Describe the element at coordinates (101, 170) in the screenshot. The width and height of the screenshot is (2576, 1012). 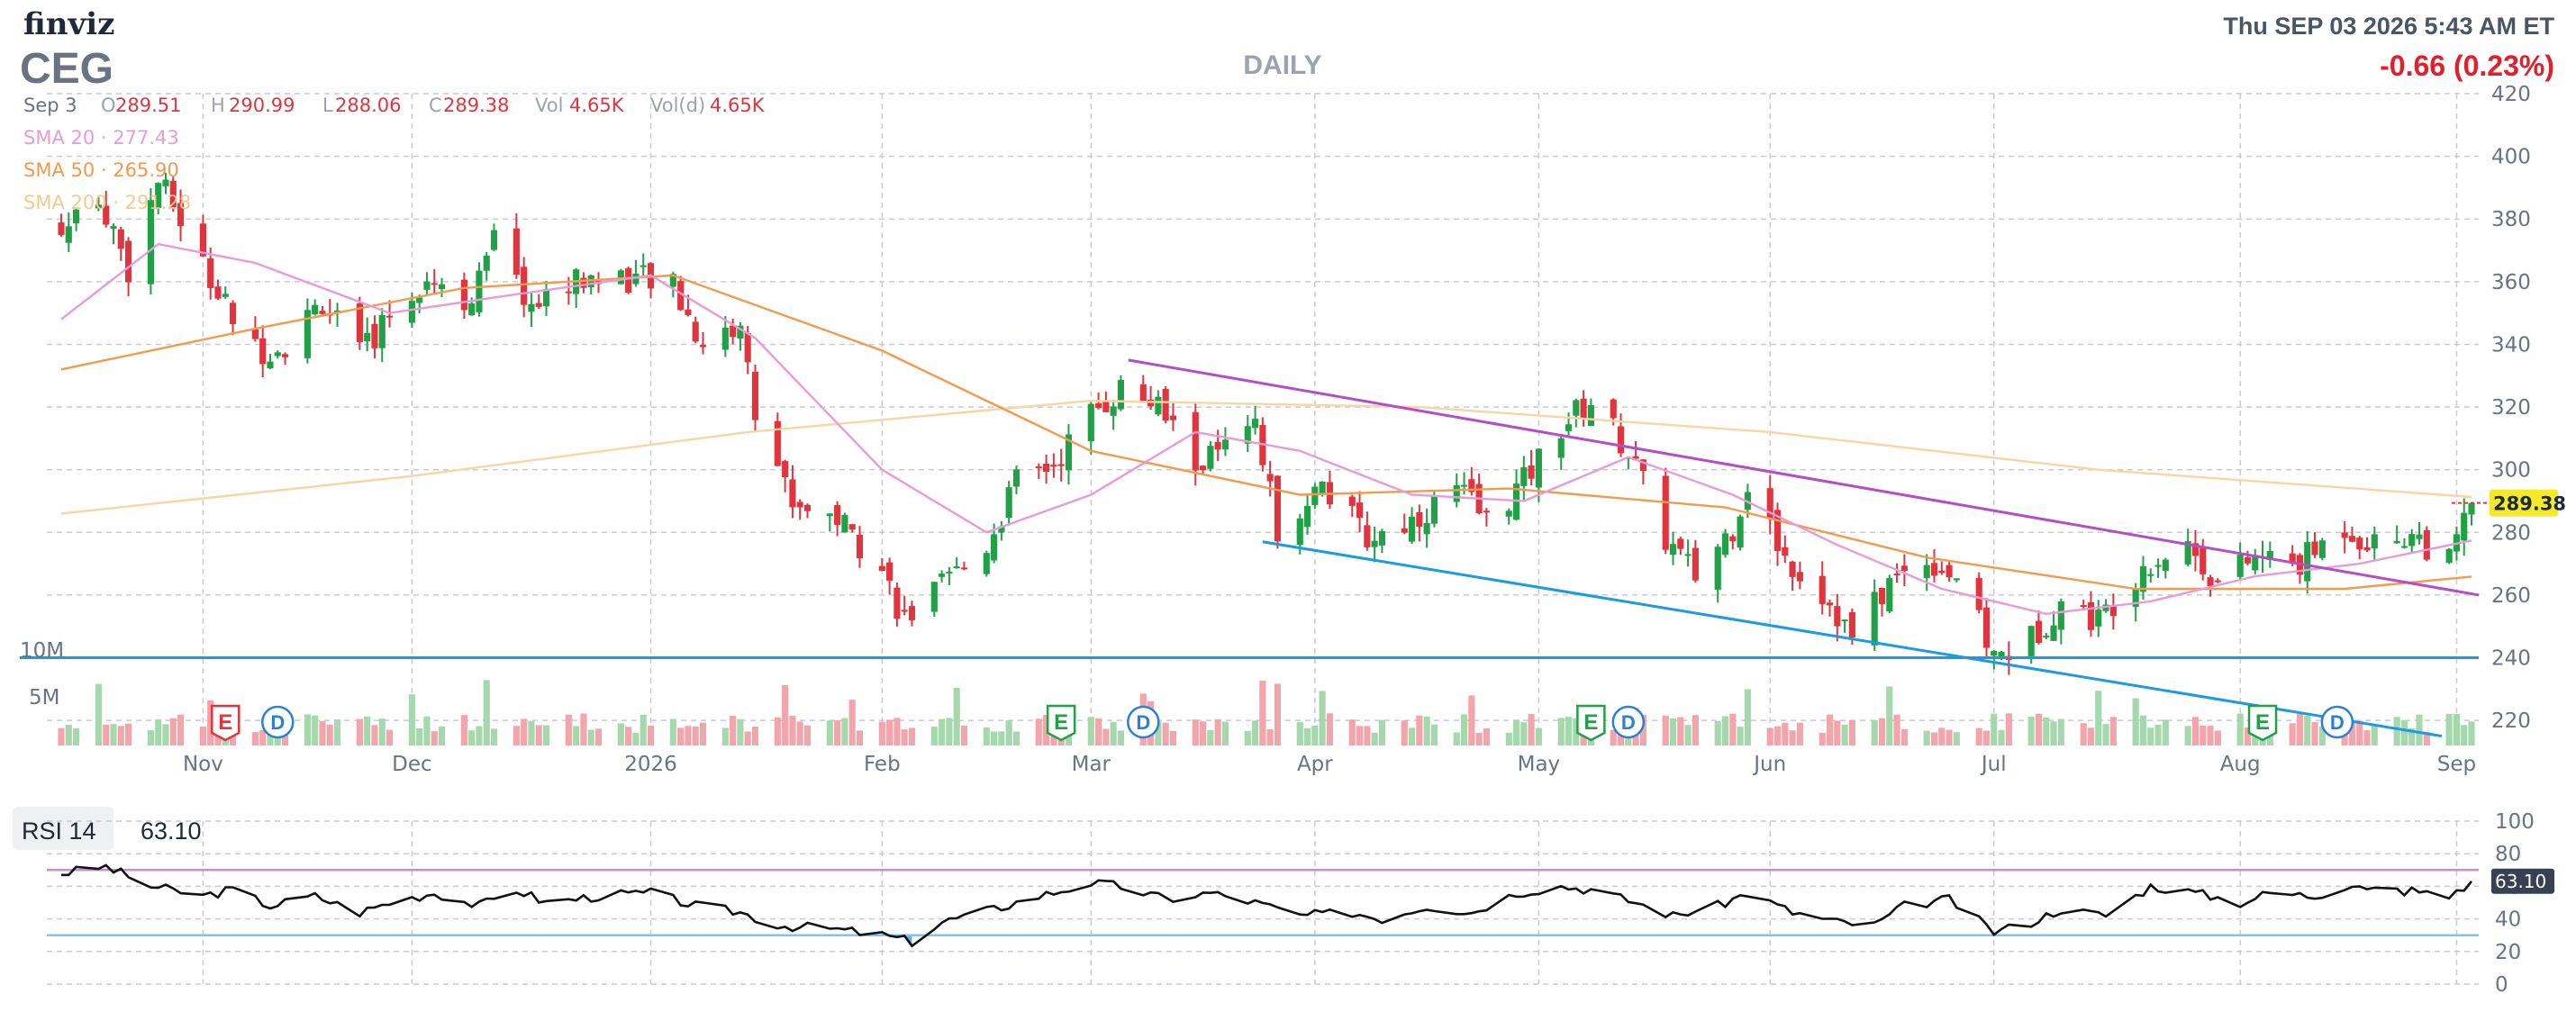
I see `sma50-legend: SMA 50 · 265.90` at that location.